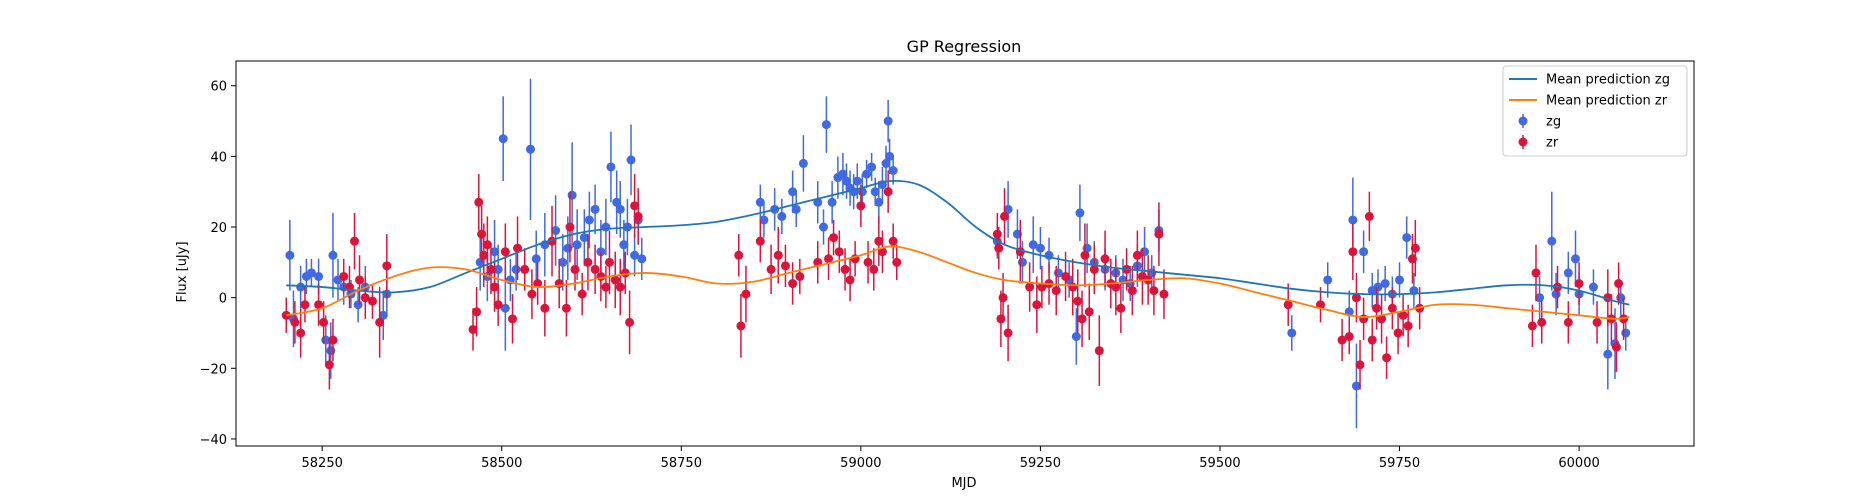  What do you see at coordinates (1523, 142) in the screenshot?
I see `legend-marker-swatch` at bounding box center [1523, 142].